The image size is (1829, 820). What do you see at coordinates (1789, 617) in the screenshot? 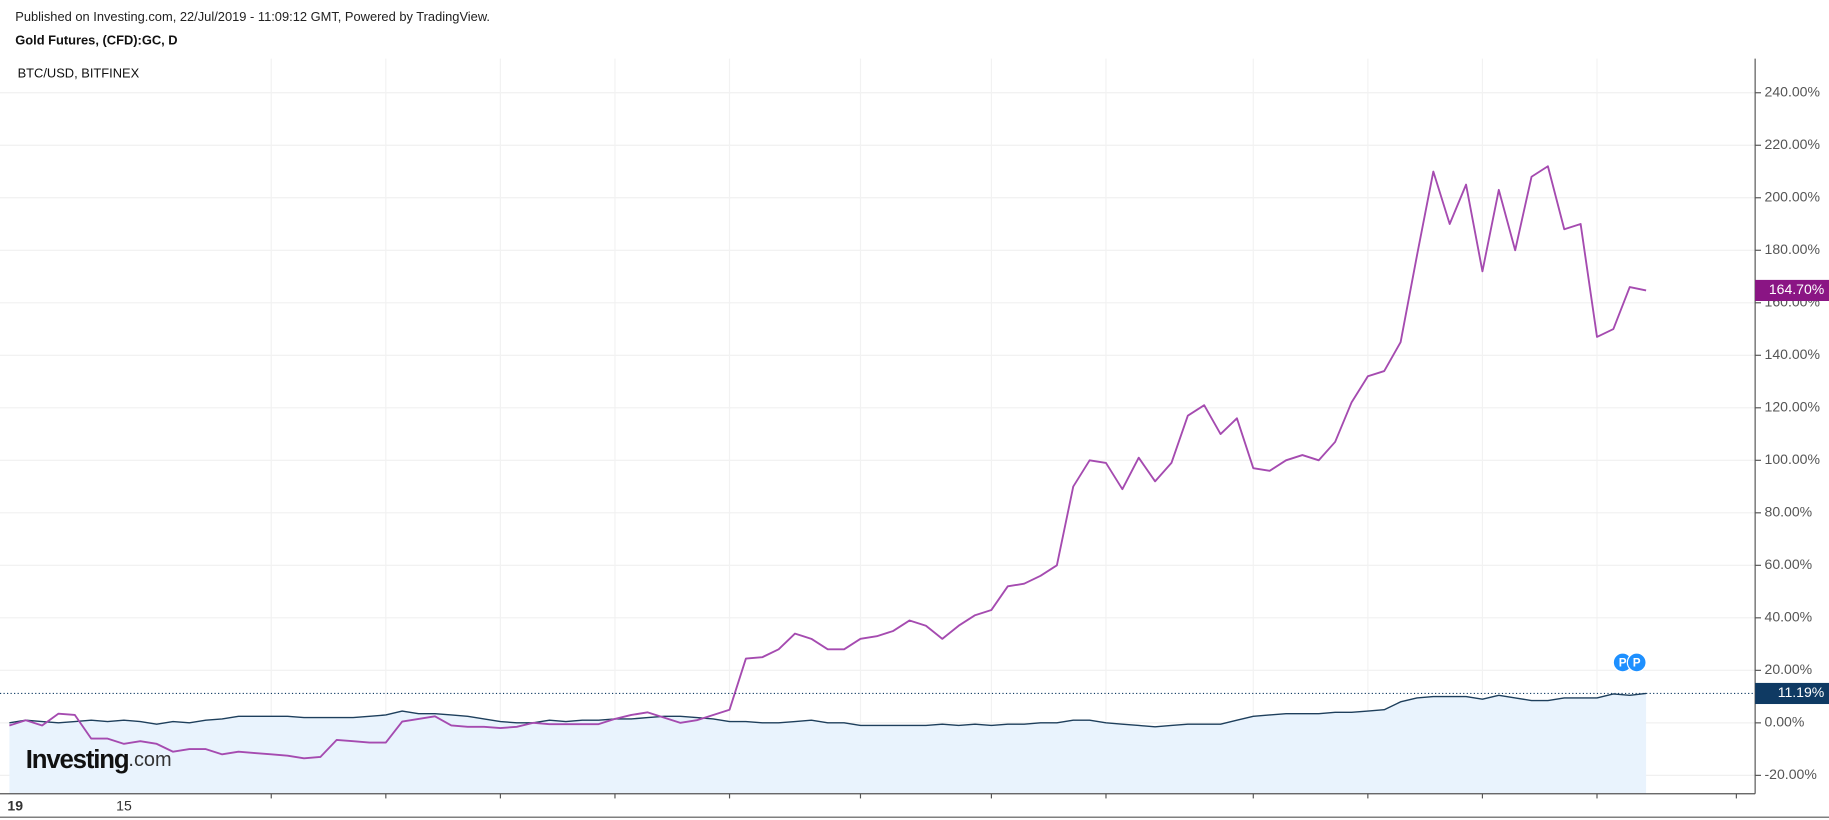
I see `y-tick-label: 40.00%` at bounding box center [1789, 617].